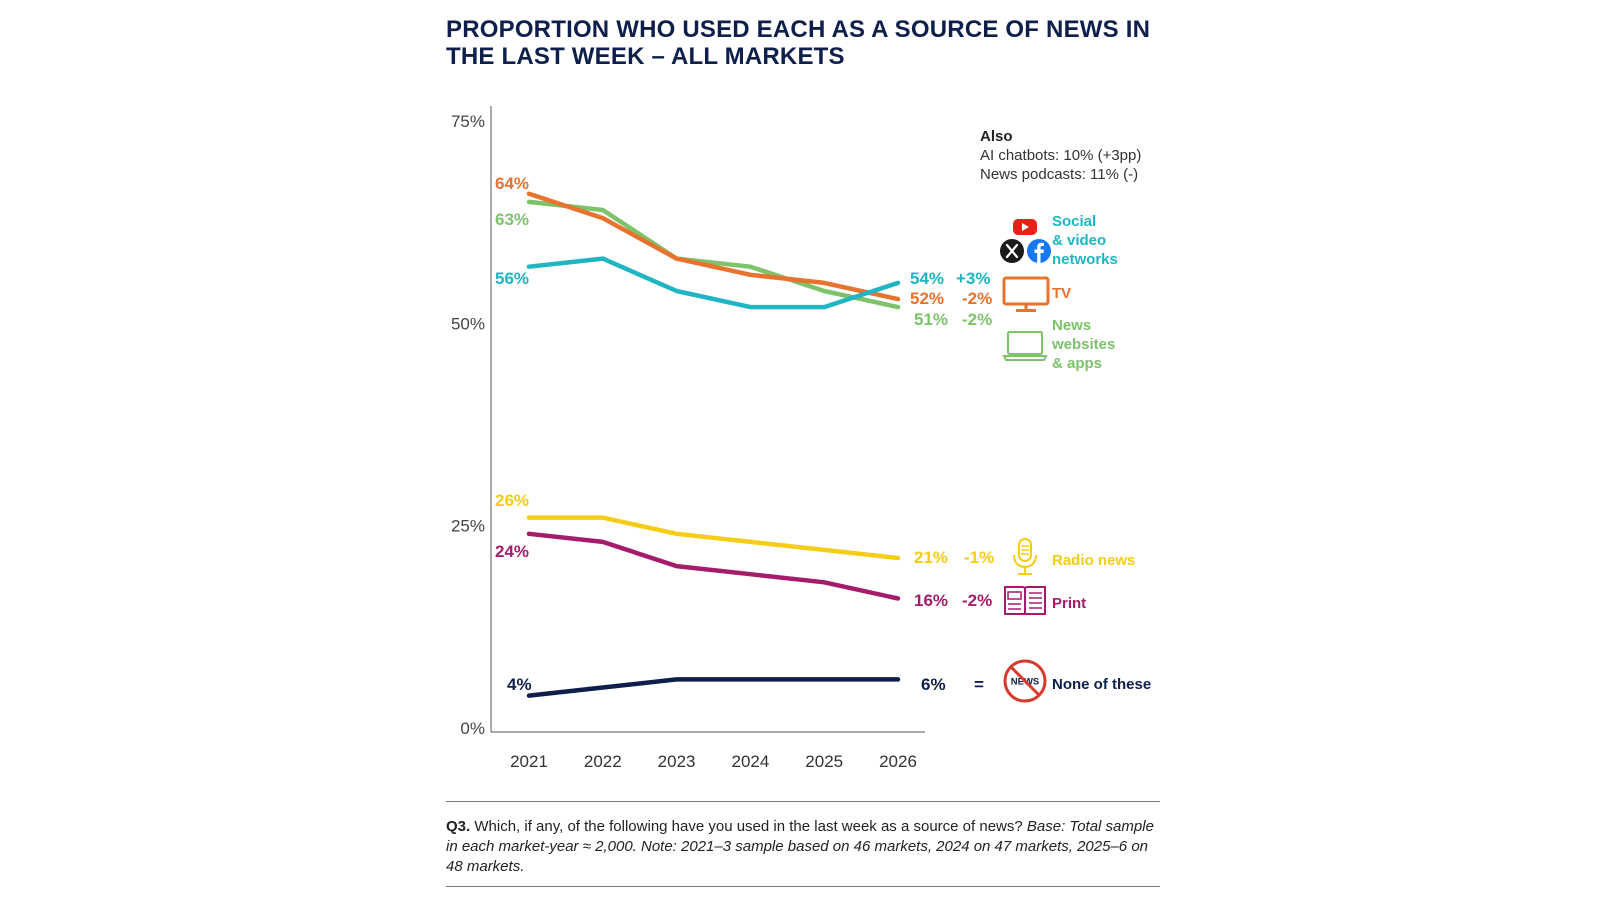 This screenshot has height=900, width=1600. What do you see at coordinates (979, 684) in the screenshot?
I see `change-label-none: =` at bounding box center [979, 684].